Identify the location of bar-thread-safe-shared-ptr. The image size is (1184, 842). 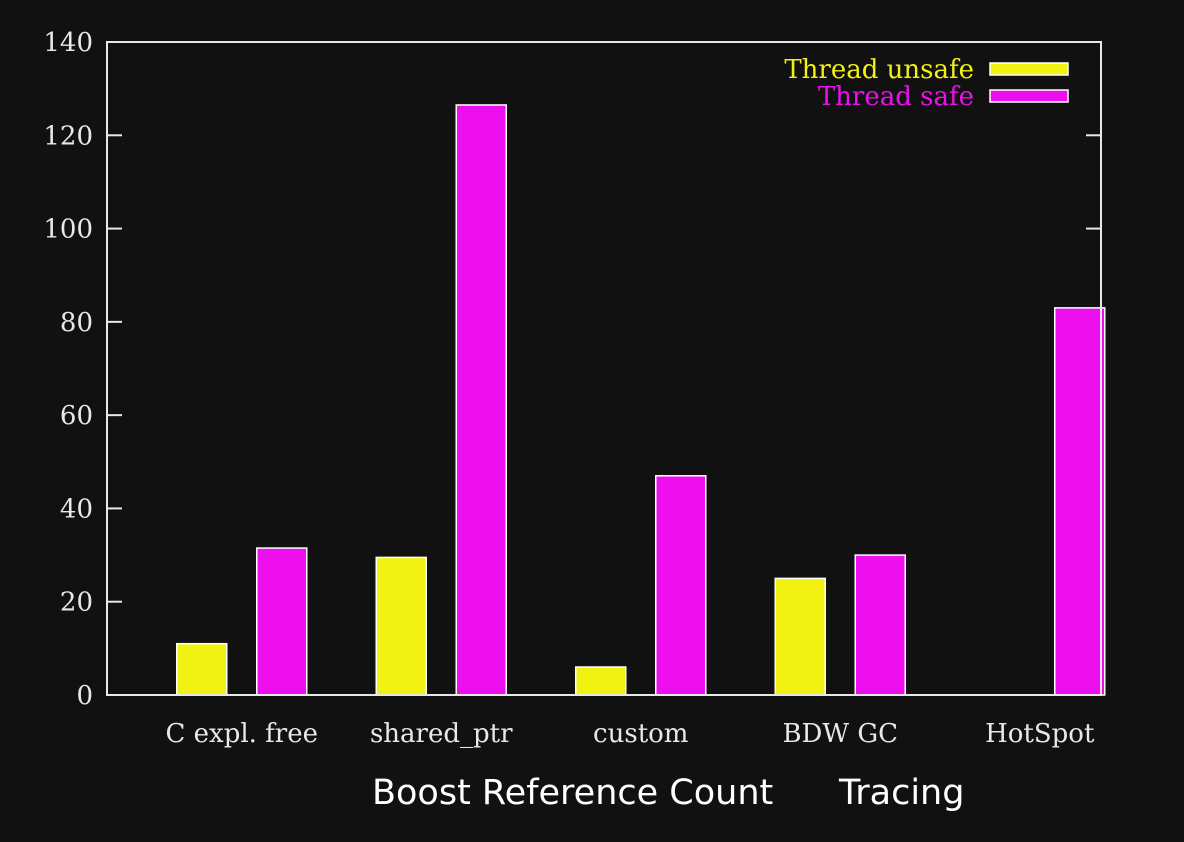
(481, 400).